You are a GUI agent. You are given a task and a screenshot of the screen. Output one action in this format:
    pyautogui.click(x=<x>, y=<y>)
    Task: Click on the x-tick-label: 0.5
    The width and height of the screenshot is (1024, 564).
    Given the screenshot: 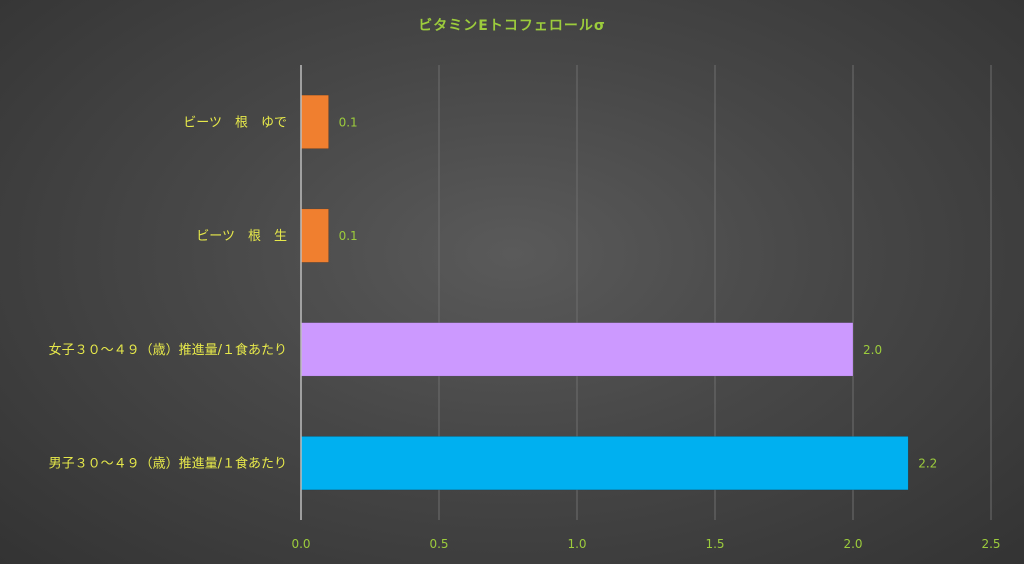 What is the action you would take?
    pyautogui.click(x=438, y=544)
    